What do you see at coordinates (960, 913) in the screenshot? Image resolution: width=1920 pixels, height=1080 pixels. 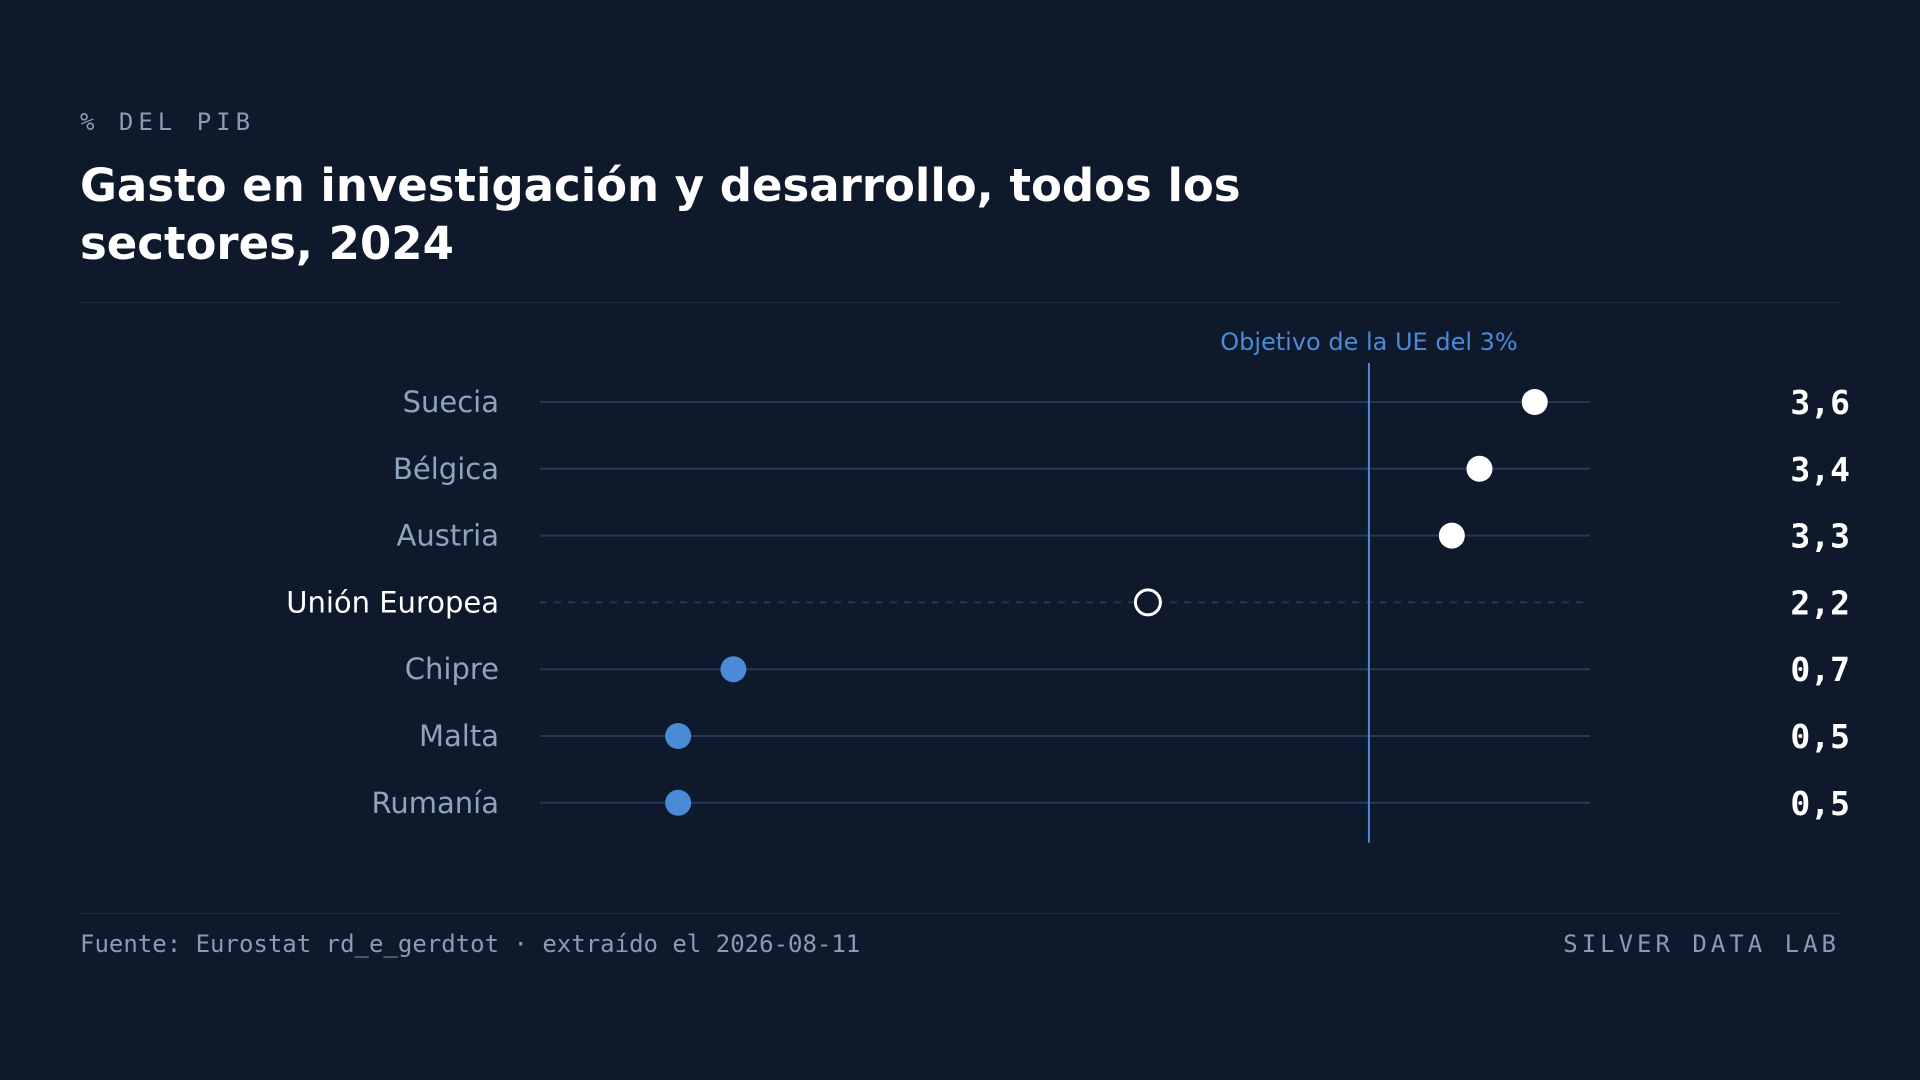 I see `footer-divider` at bounding box center [960, 913].